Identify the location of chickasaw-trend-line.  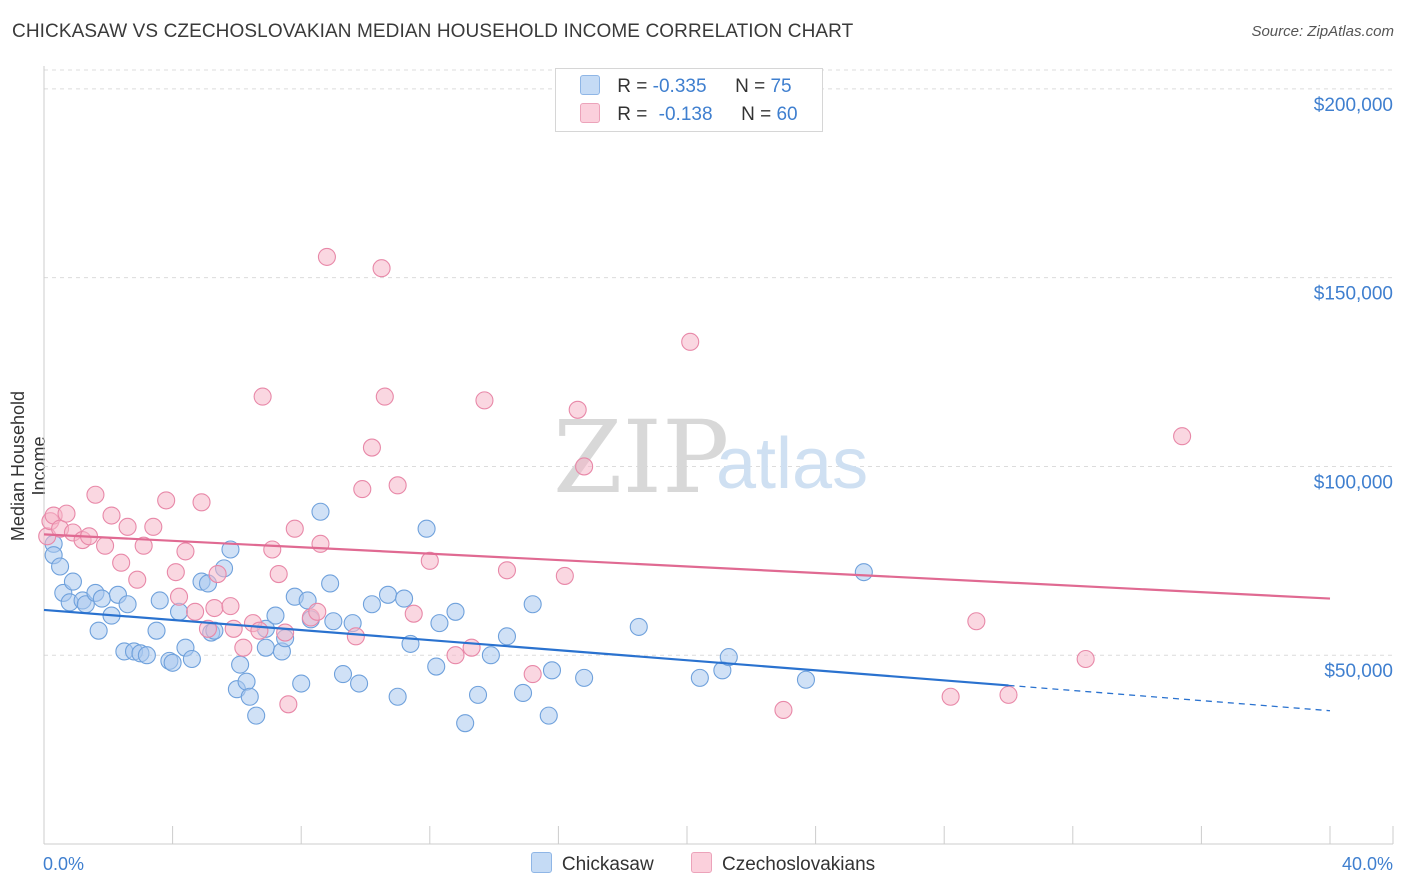
(526, 647).